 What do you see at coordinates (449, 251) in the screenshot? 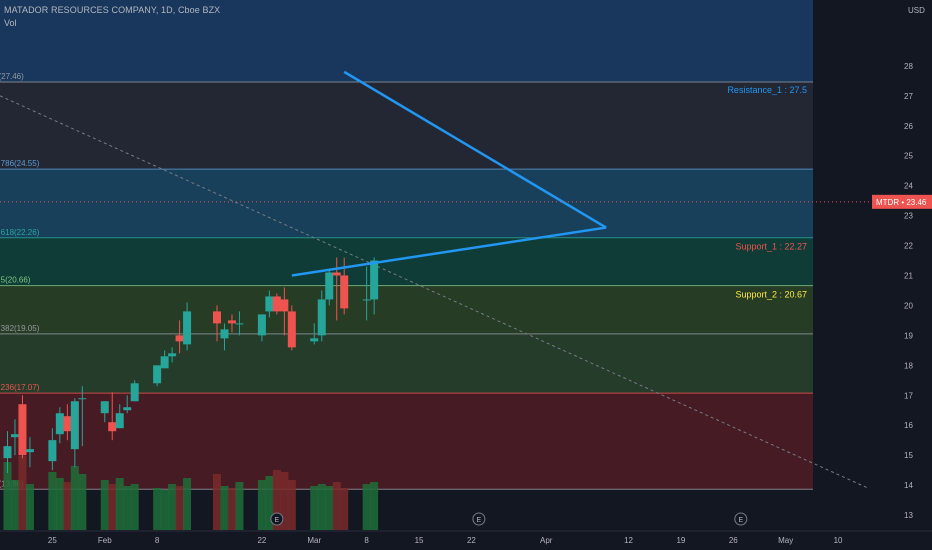
I see `trendline-lower` at bounding box center [449, 251].